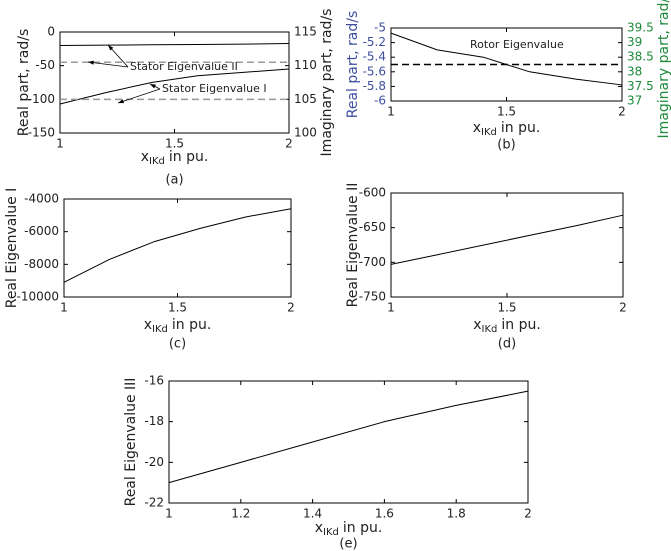 This screenshot has width=671, height=551. What do you see at coordinates (640, 28) in the screenshot?
I see `y2-tick-label: 39.5` at bounding box center [640, 28].